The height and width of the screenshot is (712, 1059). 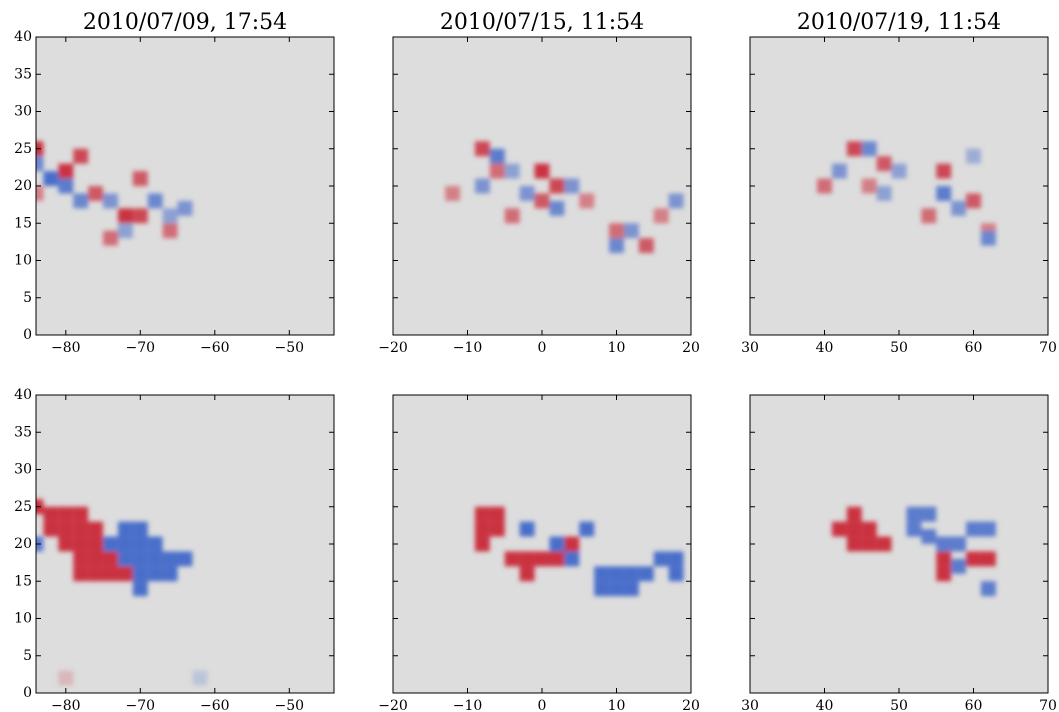 I want to click on y-tick-label: 15, so click(x=23, y=581).